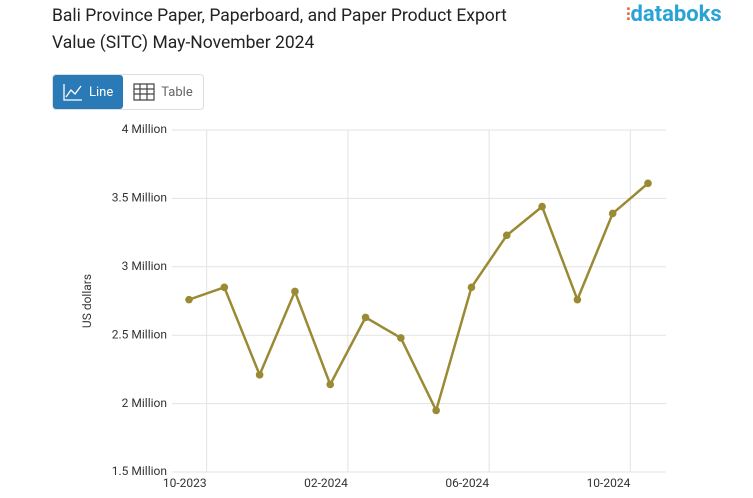  I want to click on logo: ⫶databoks, so click(674, 14).